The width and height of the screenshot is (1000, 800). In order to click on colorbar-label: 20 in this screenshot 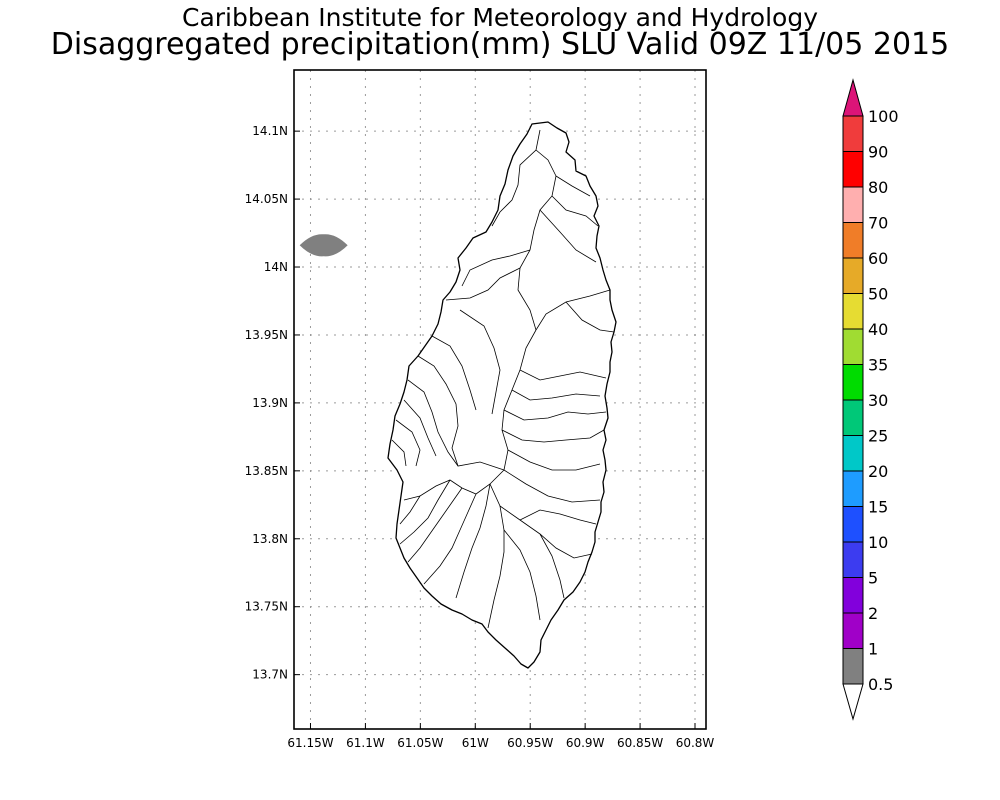, I will do `click(878, 471)`.